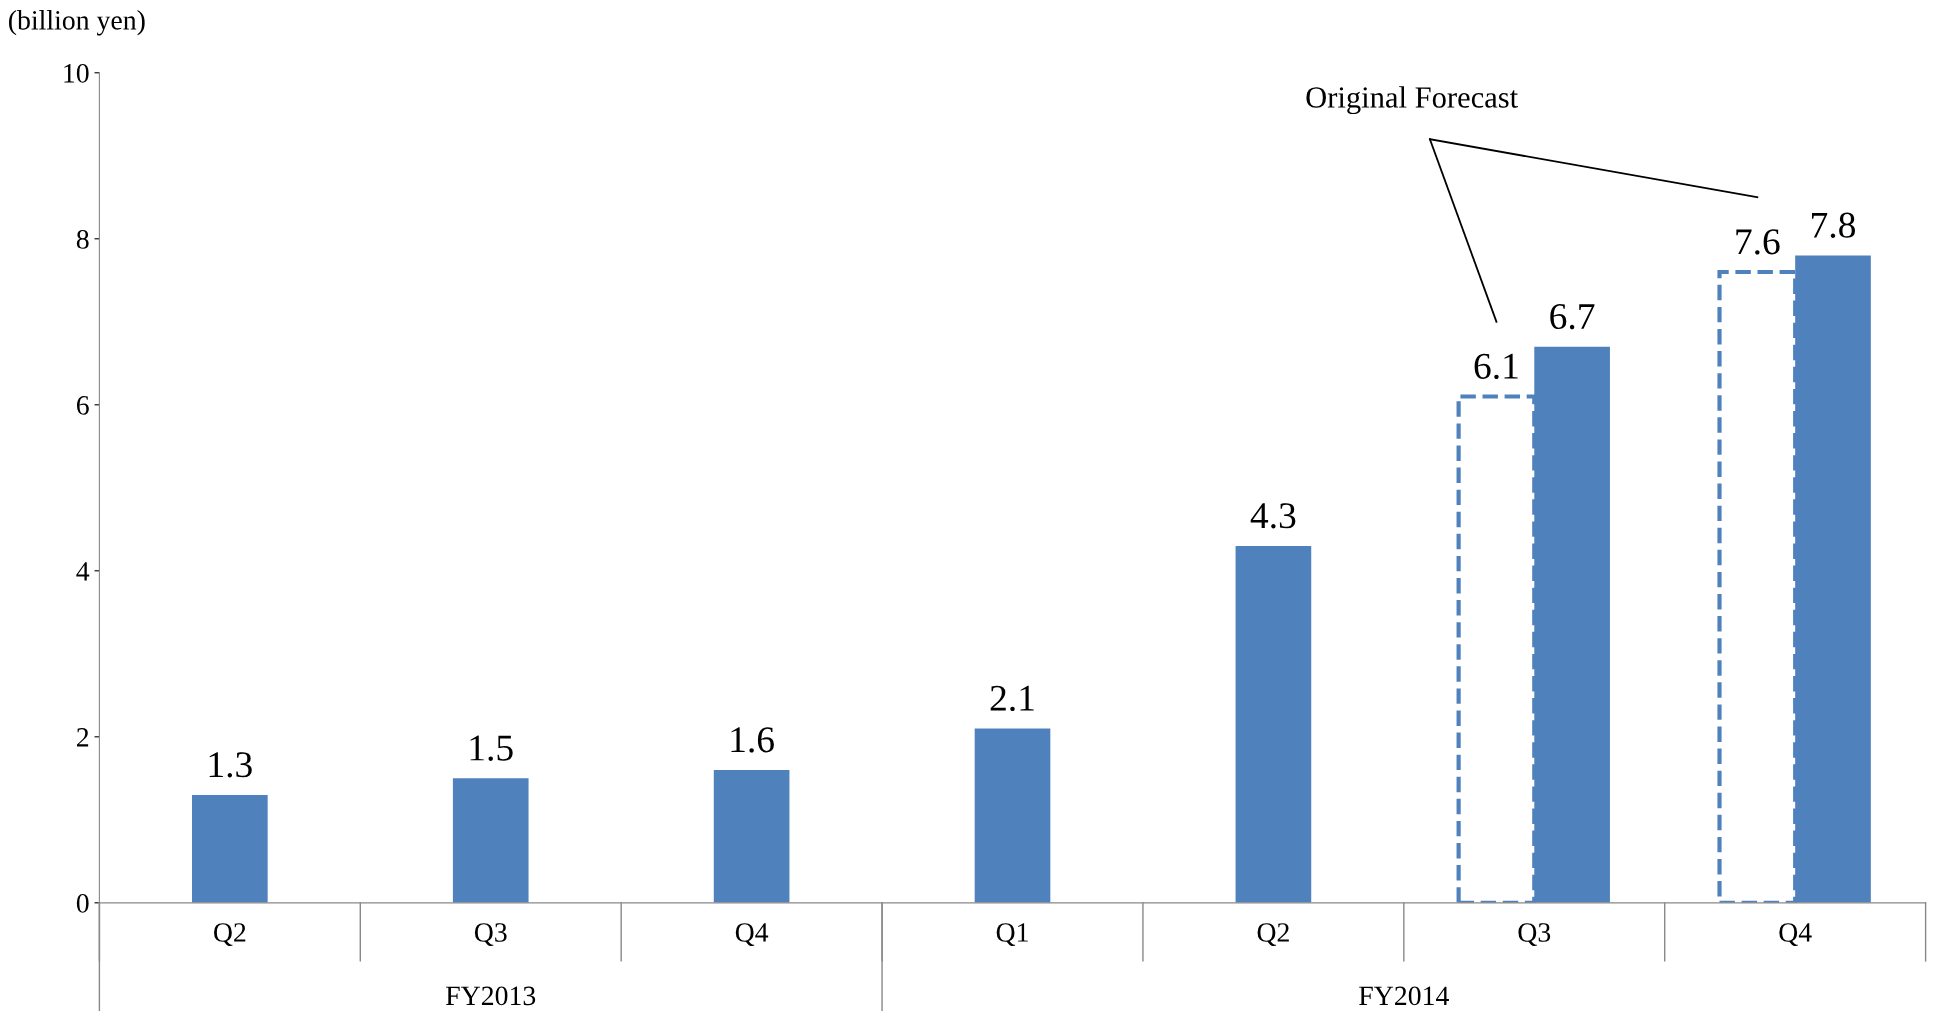 The image size is (1949, 1011). Describe the element at coordinates (77, 23) in the screenshot. I see `y-axis-title: (billion yen)` at that location.